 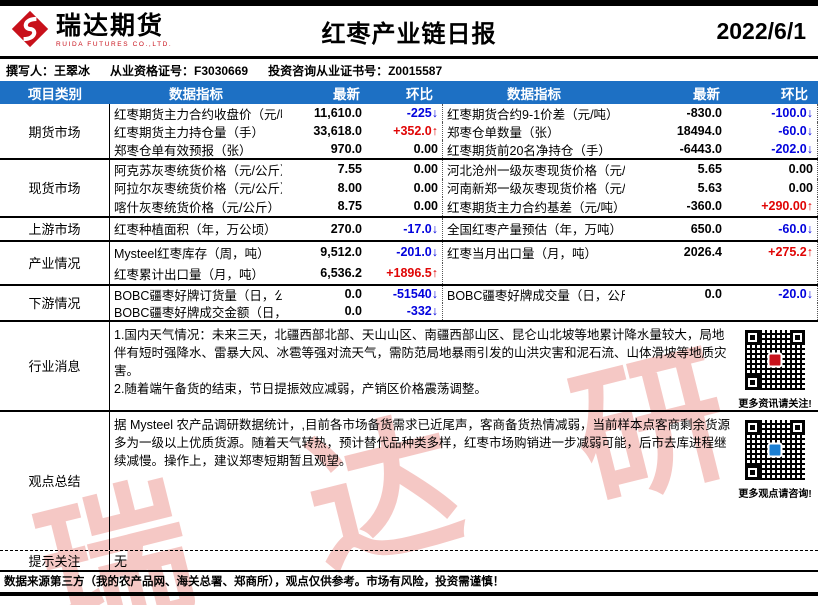 What do you see at coordinates (774, 206) in the screenshot?
I see `change-value-cell: +290.00↑` at bounding box center [774, 206].